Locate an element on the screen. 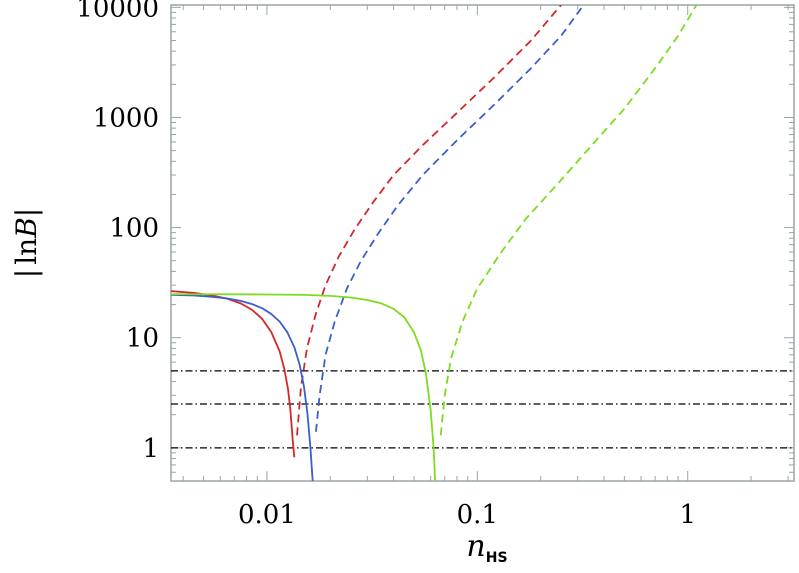  y-tick-label: 10 is located at coordinates (142, 339).